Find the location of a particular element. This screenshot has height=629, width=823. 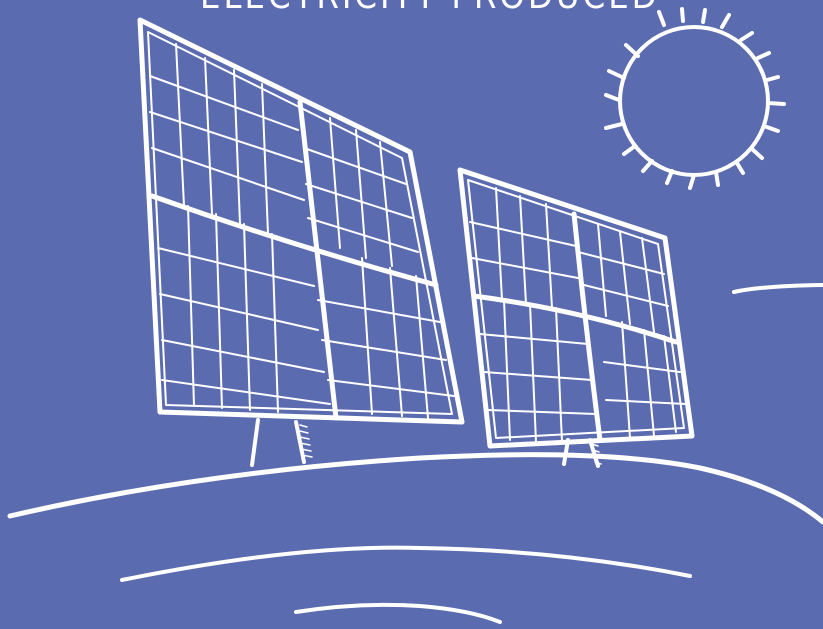

caption-title: ELECTRICITY PRODUCED is located at coordinates (428, 8).